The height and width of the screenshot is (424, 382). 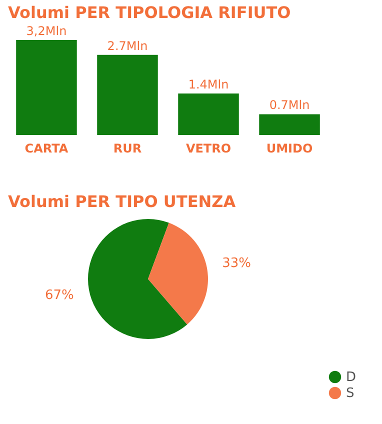 What do you see at coordinates (350, 393) in the screenshot?
I see `legend-label: S` at bounding box center [350, 393].